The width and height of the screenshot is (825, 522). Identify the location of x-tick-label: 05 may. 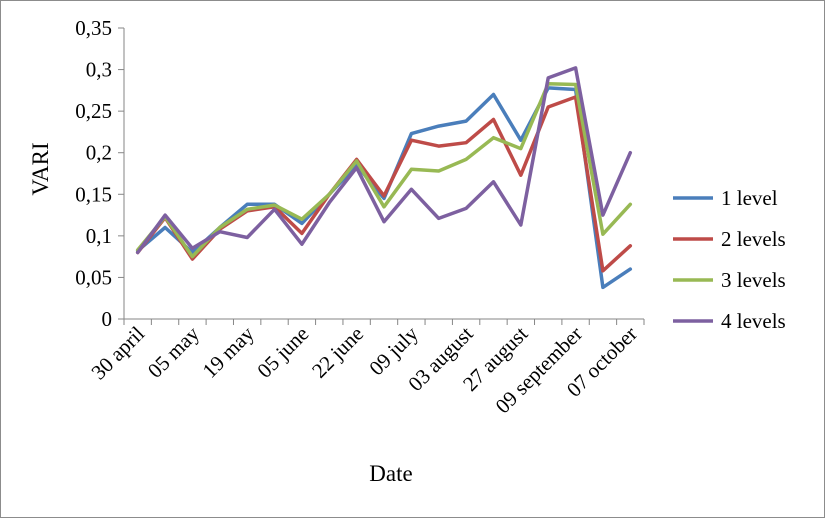
(173, 351).